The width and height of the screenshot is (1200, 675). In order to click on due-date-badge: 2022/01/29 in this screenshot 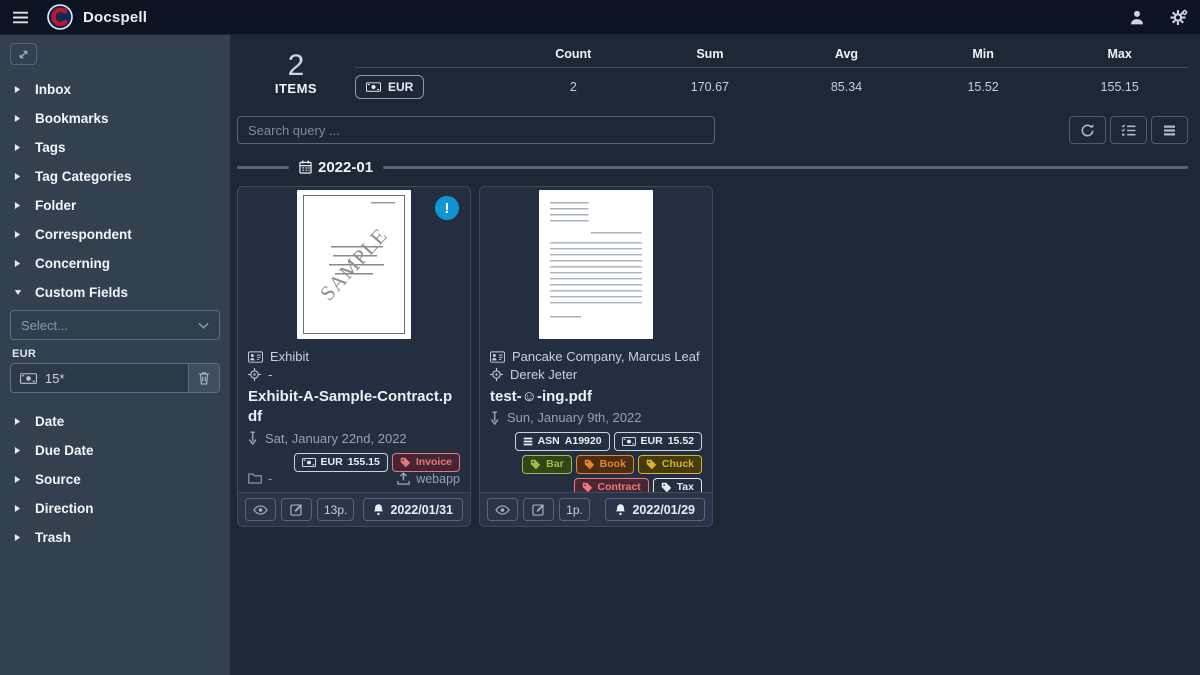, I will do `click(655, 509)`.